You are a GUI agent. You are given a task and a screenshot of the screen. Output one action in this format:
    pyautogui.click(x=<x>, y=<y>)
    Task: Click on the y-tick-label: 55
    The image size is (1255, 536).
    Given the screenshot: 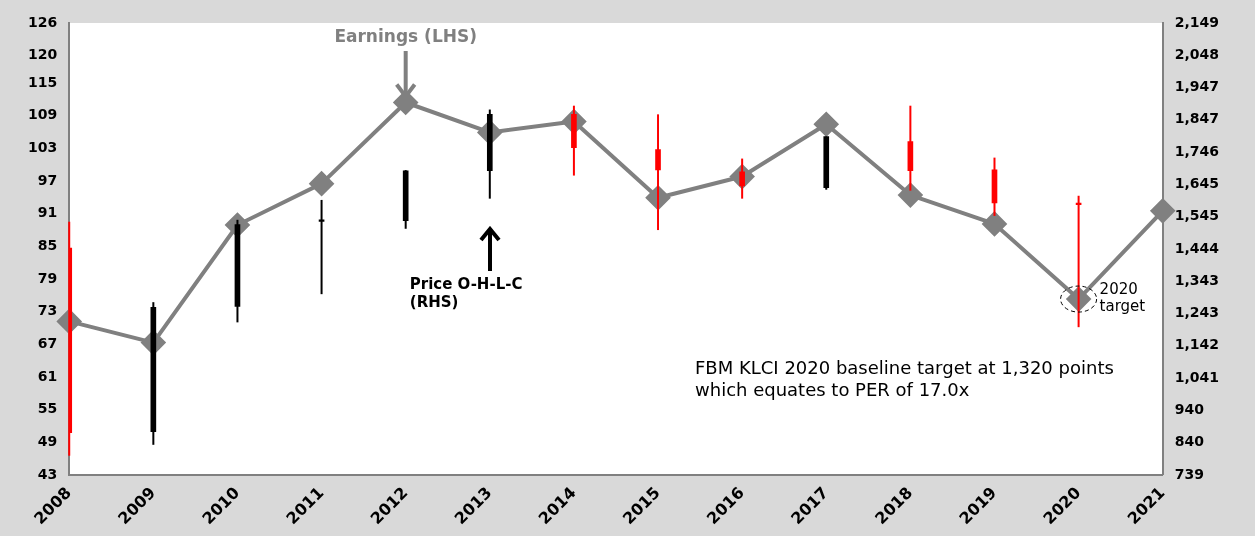 What is the action you would take?
    pyautogui.click(x=47, y=408)
    